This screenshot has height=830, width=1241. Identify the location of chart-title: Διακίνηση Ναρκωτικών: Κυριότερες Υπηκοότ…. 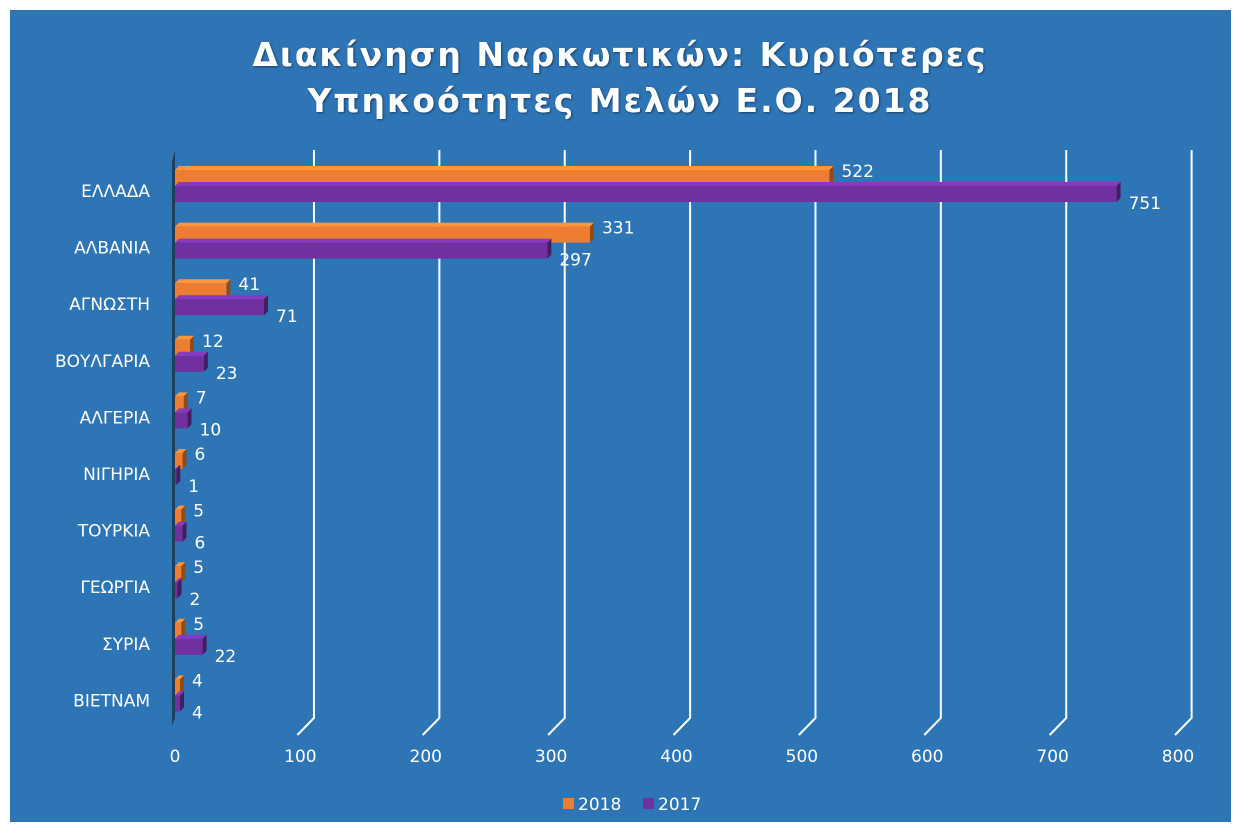
(620, 77).